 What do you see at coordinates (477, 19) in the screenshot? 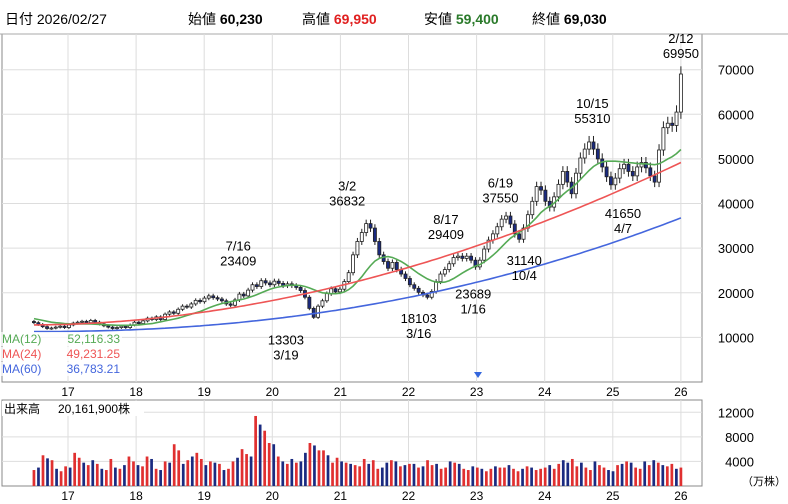
I see `low-value: 59,400` at bounding box center [477, 19].